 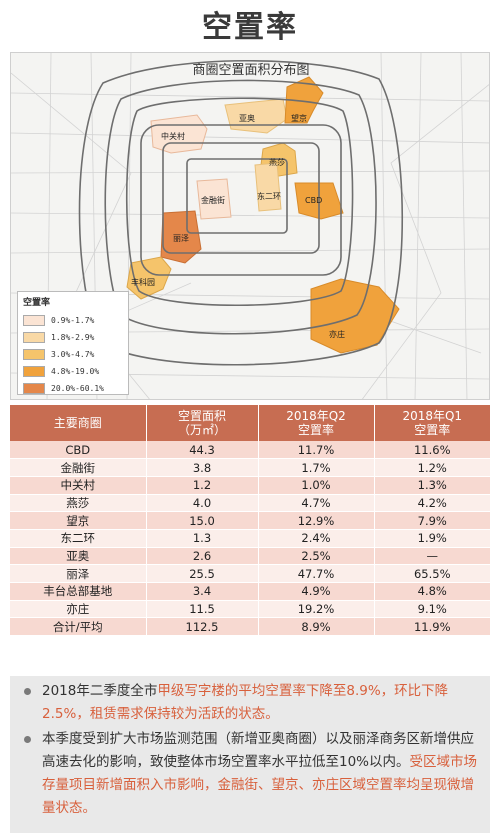 I want to click on table-row: 亚奥 2.6 2.5% —, so click(x=250, y=556).